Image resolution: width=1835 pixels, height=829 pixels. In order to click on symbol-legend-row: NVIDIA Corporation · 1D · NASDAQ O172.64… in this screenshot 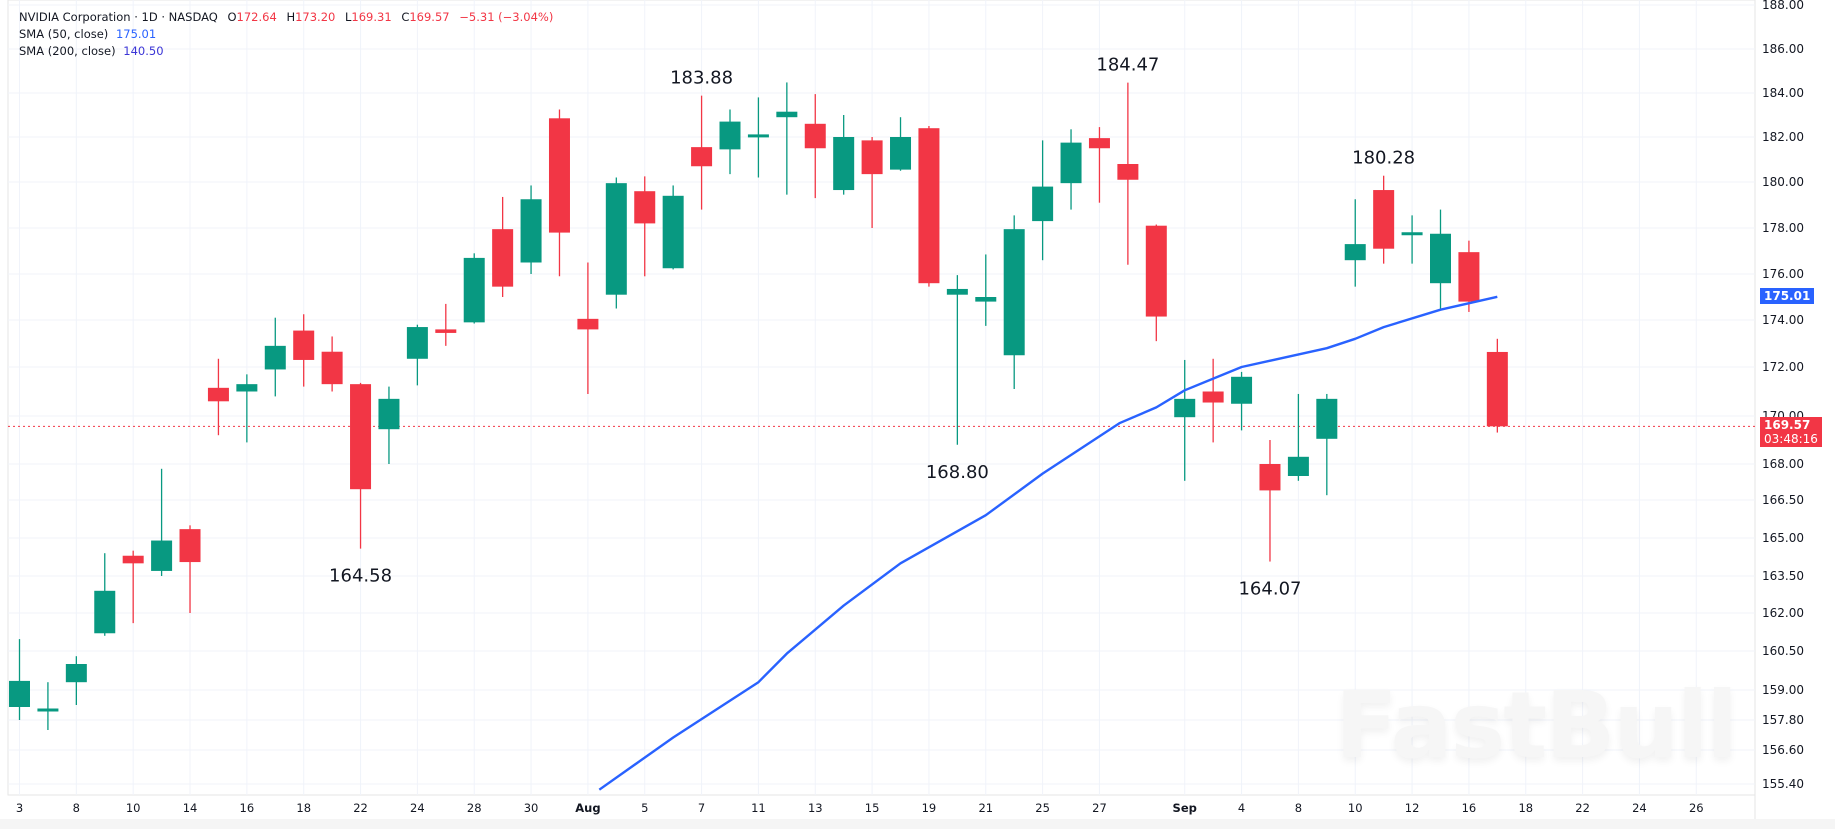, I will do `click(286, 17)`.